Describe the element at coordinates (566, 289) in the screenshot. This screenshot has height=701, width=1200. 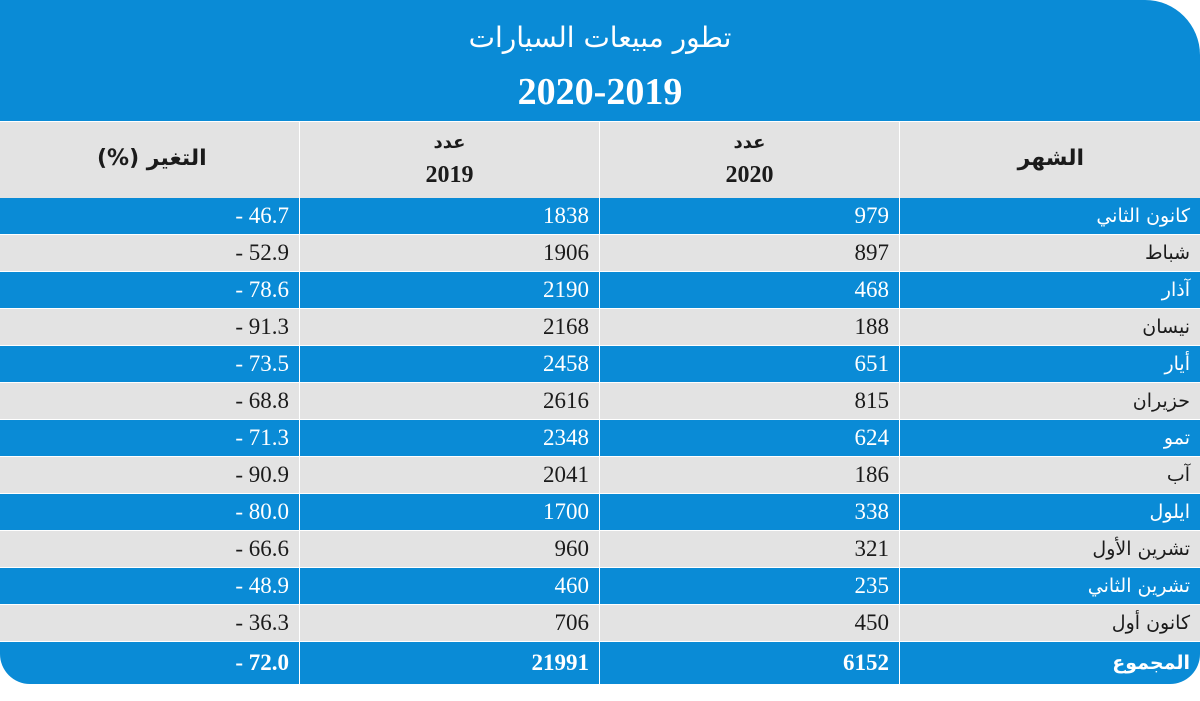
I see `cell-count-2019: 2190` at that location.